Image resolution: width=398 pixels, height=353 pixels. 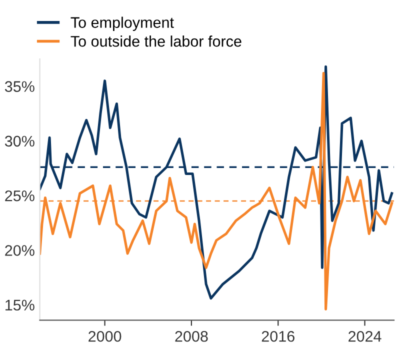 What do you see at coordinates (105, 336) in the screenshot?
I see `x-tick-label: 2000` at bounding box center [105, 336].